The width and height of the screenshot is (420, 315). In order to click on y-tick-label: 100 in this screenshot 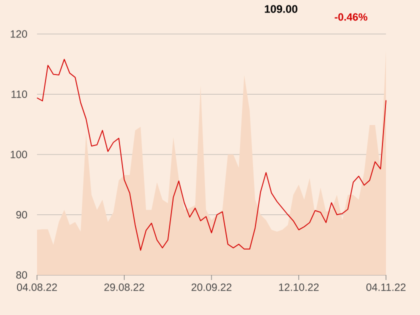, I will do `click(19, 154)`.